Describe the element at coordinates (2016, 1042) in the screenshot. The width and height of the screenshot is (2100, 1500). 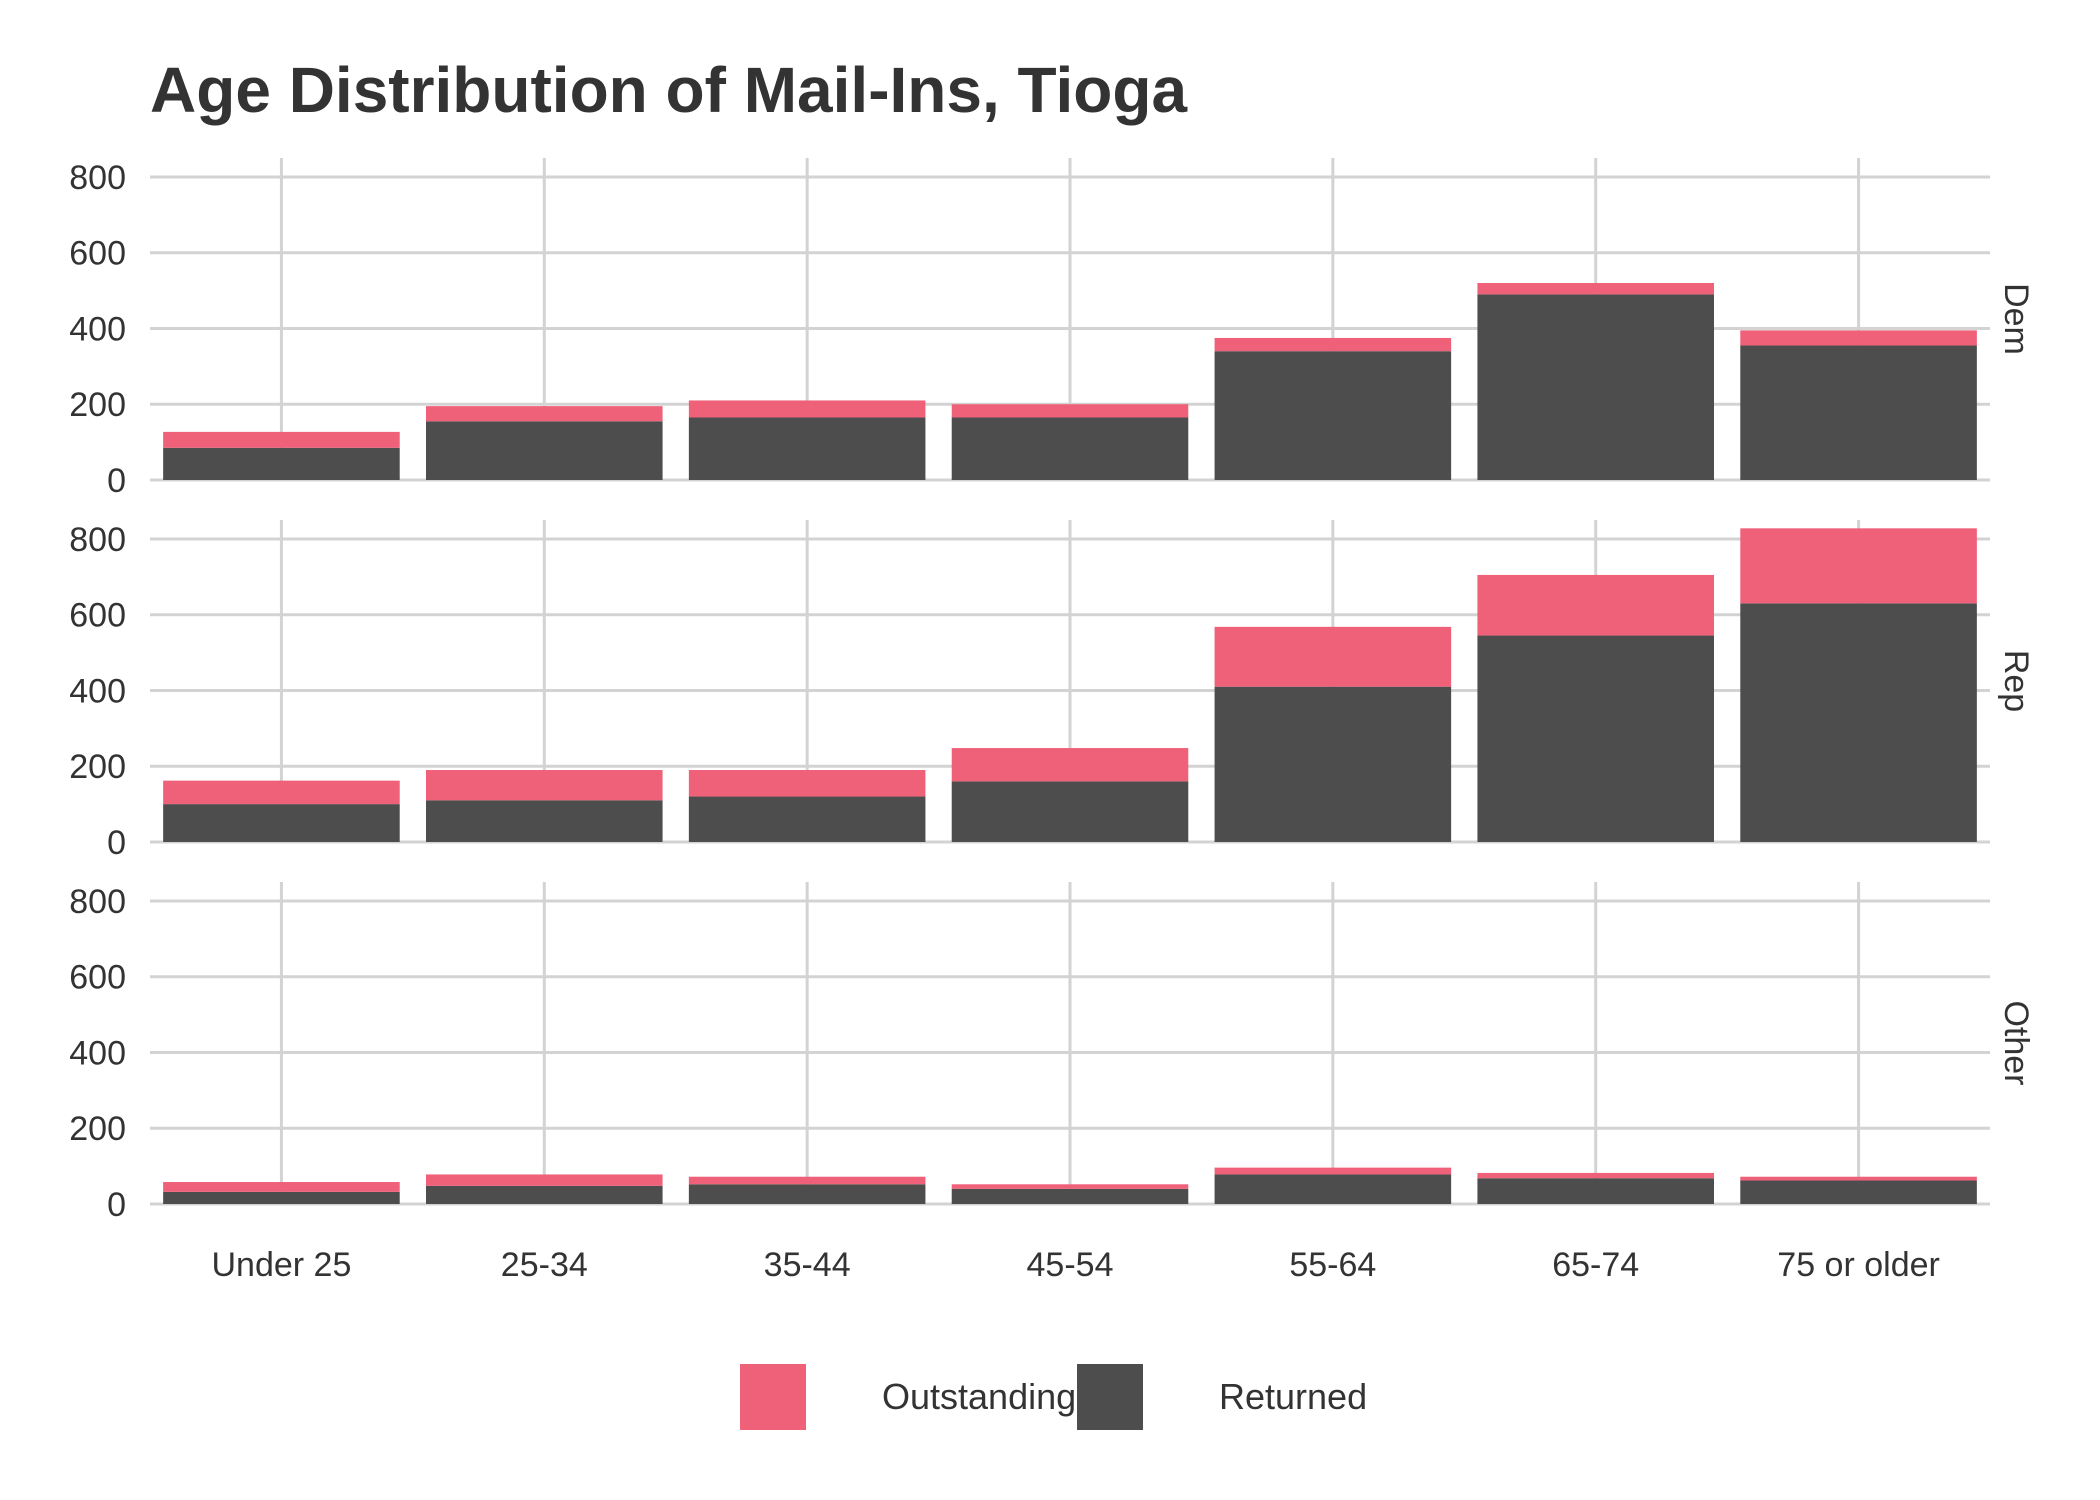
I see `facet-label: Other` at that location.